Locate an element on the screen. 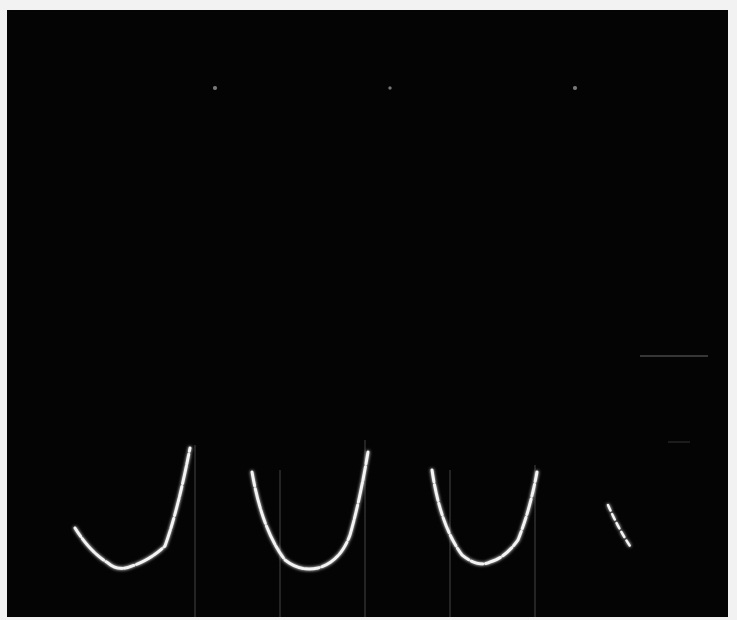 Image resolution: width=737 pixels, height=620 pixels. top-dots is located at coordinates (395, 88).